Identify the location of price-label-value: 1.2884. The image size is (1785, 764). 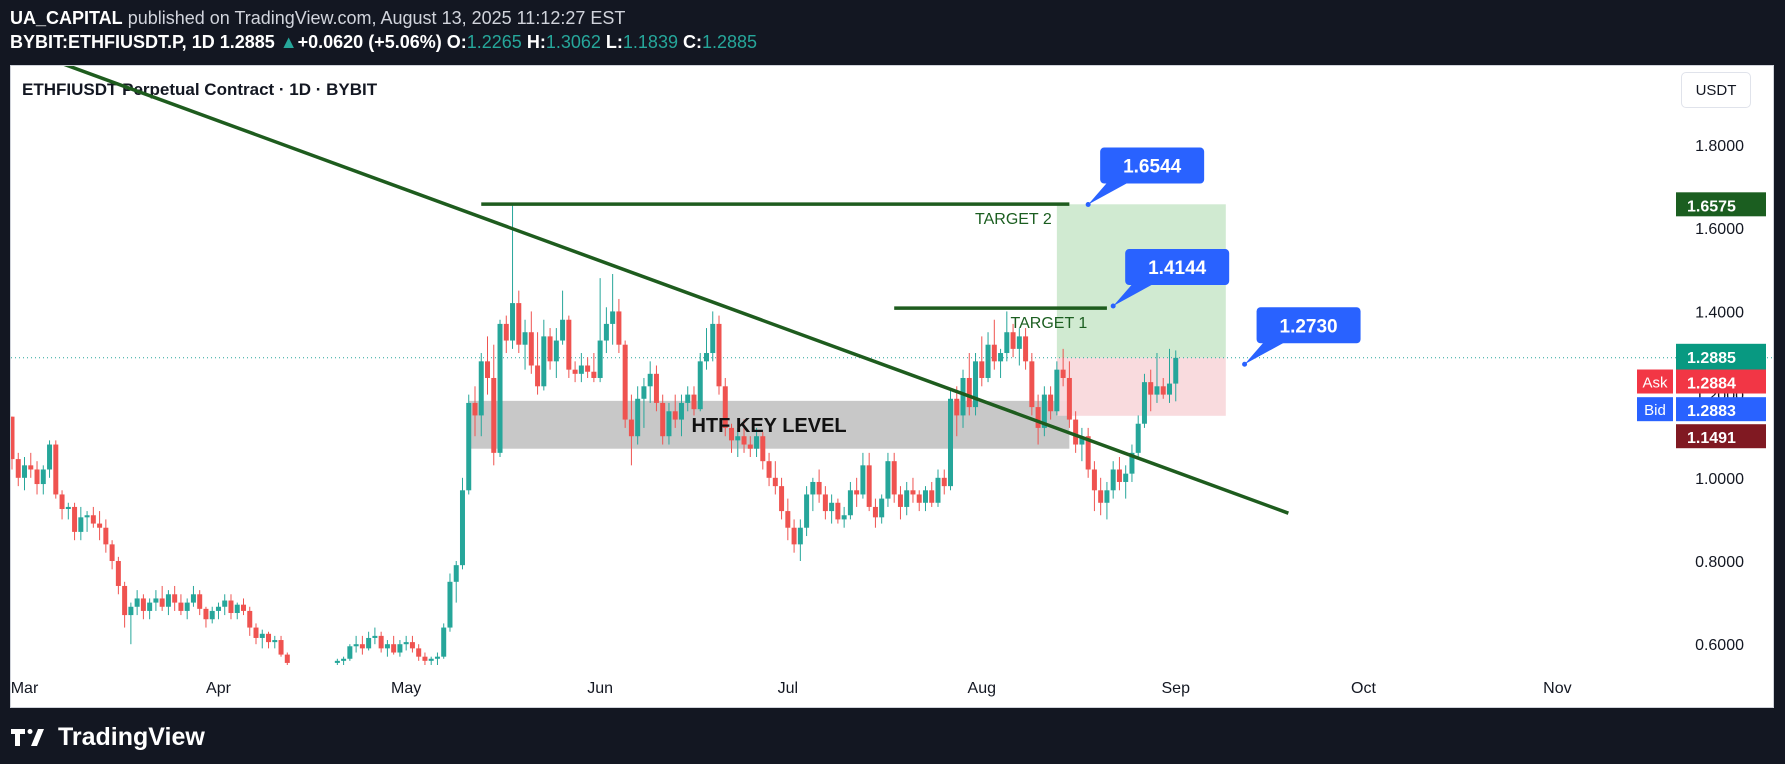
(1711, 384).